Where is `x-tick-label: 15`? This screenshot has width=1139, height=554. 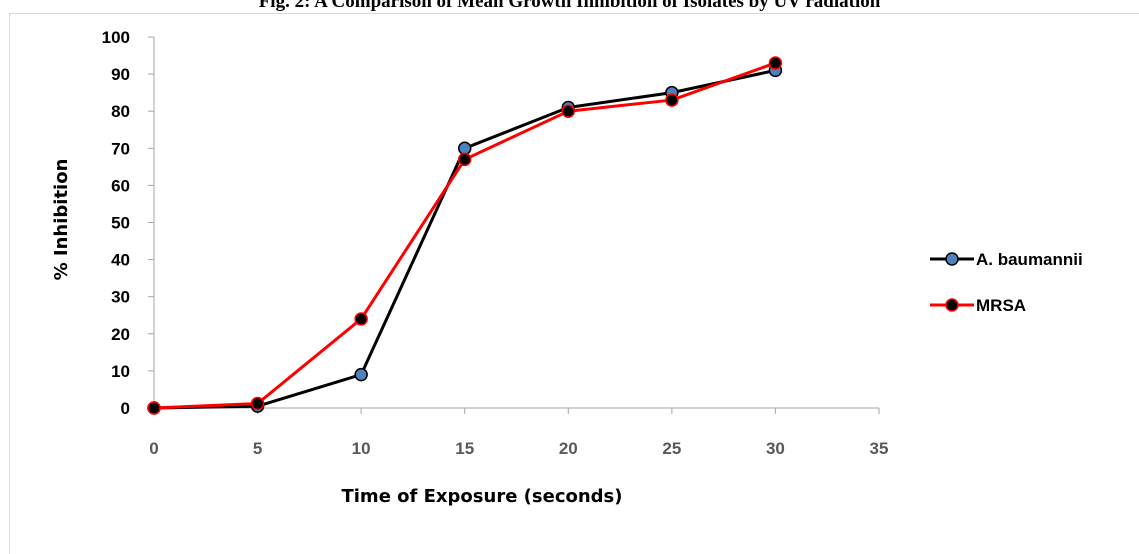 x-tick-label: 15 is located at coordinates (464, 448).